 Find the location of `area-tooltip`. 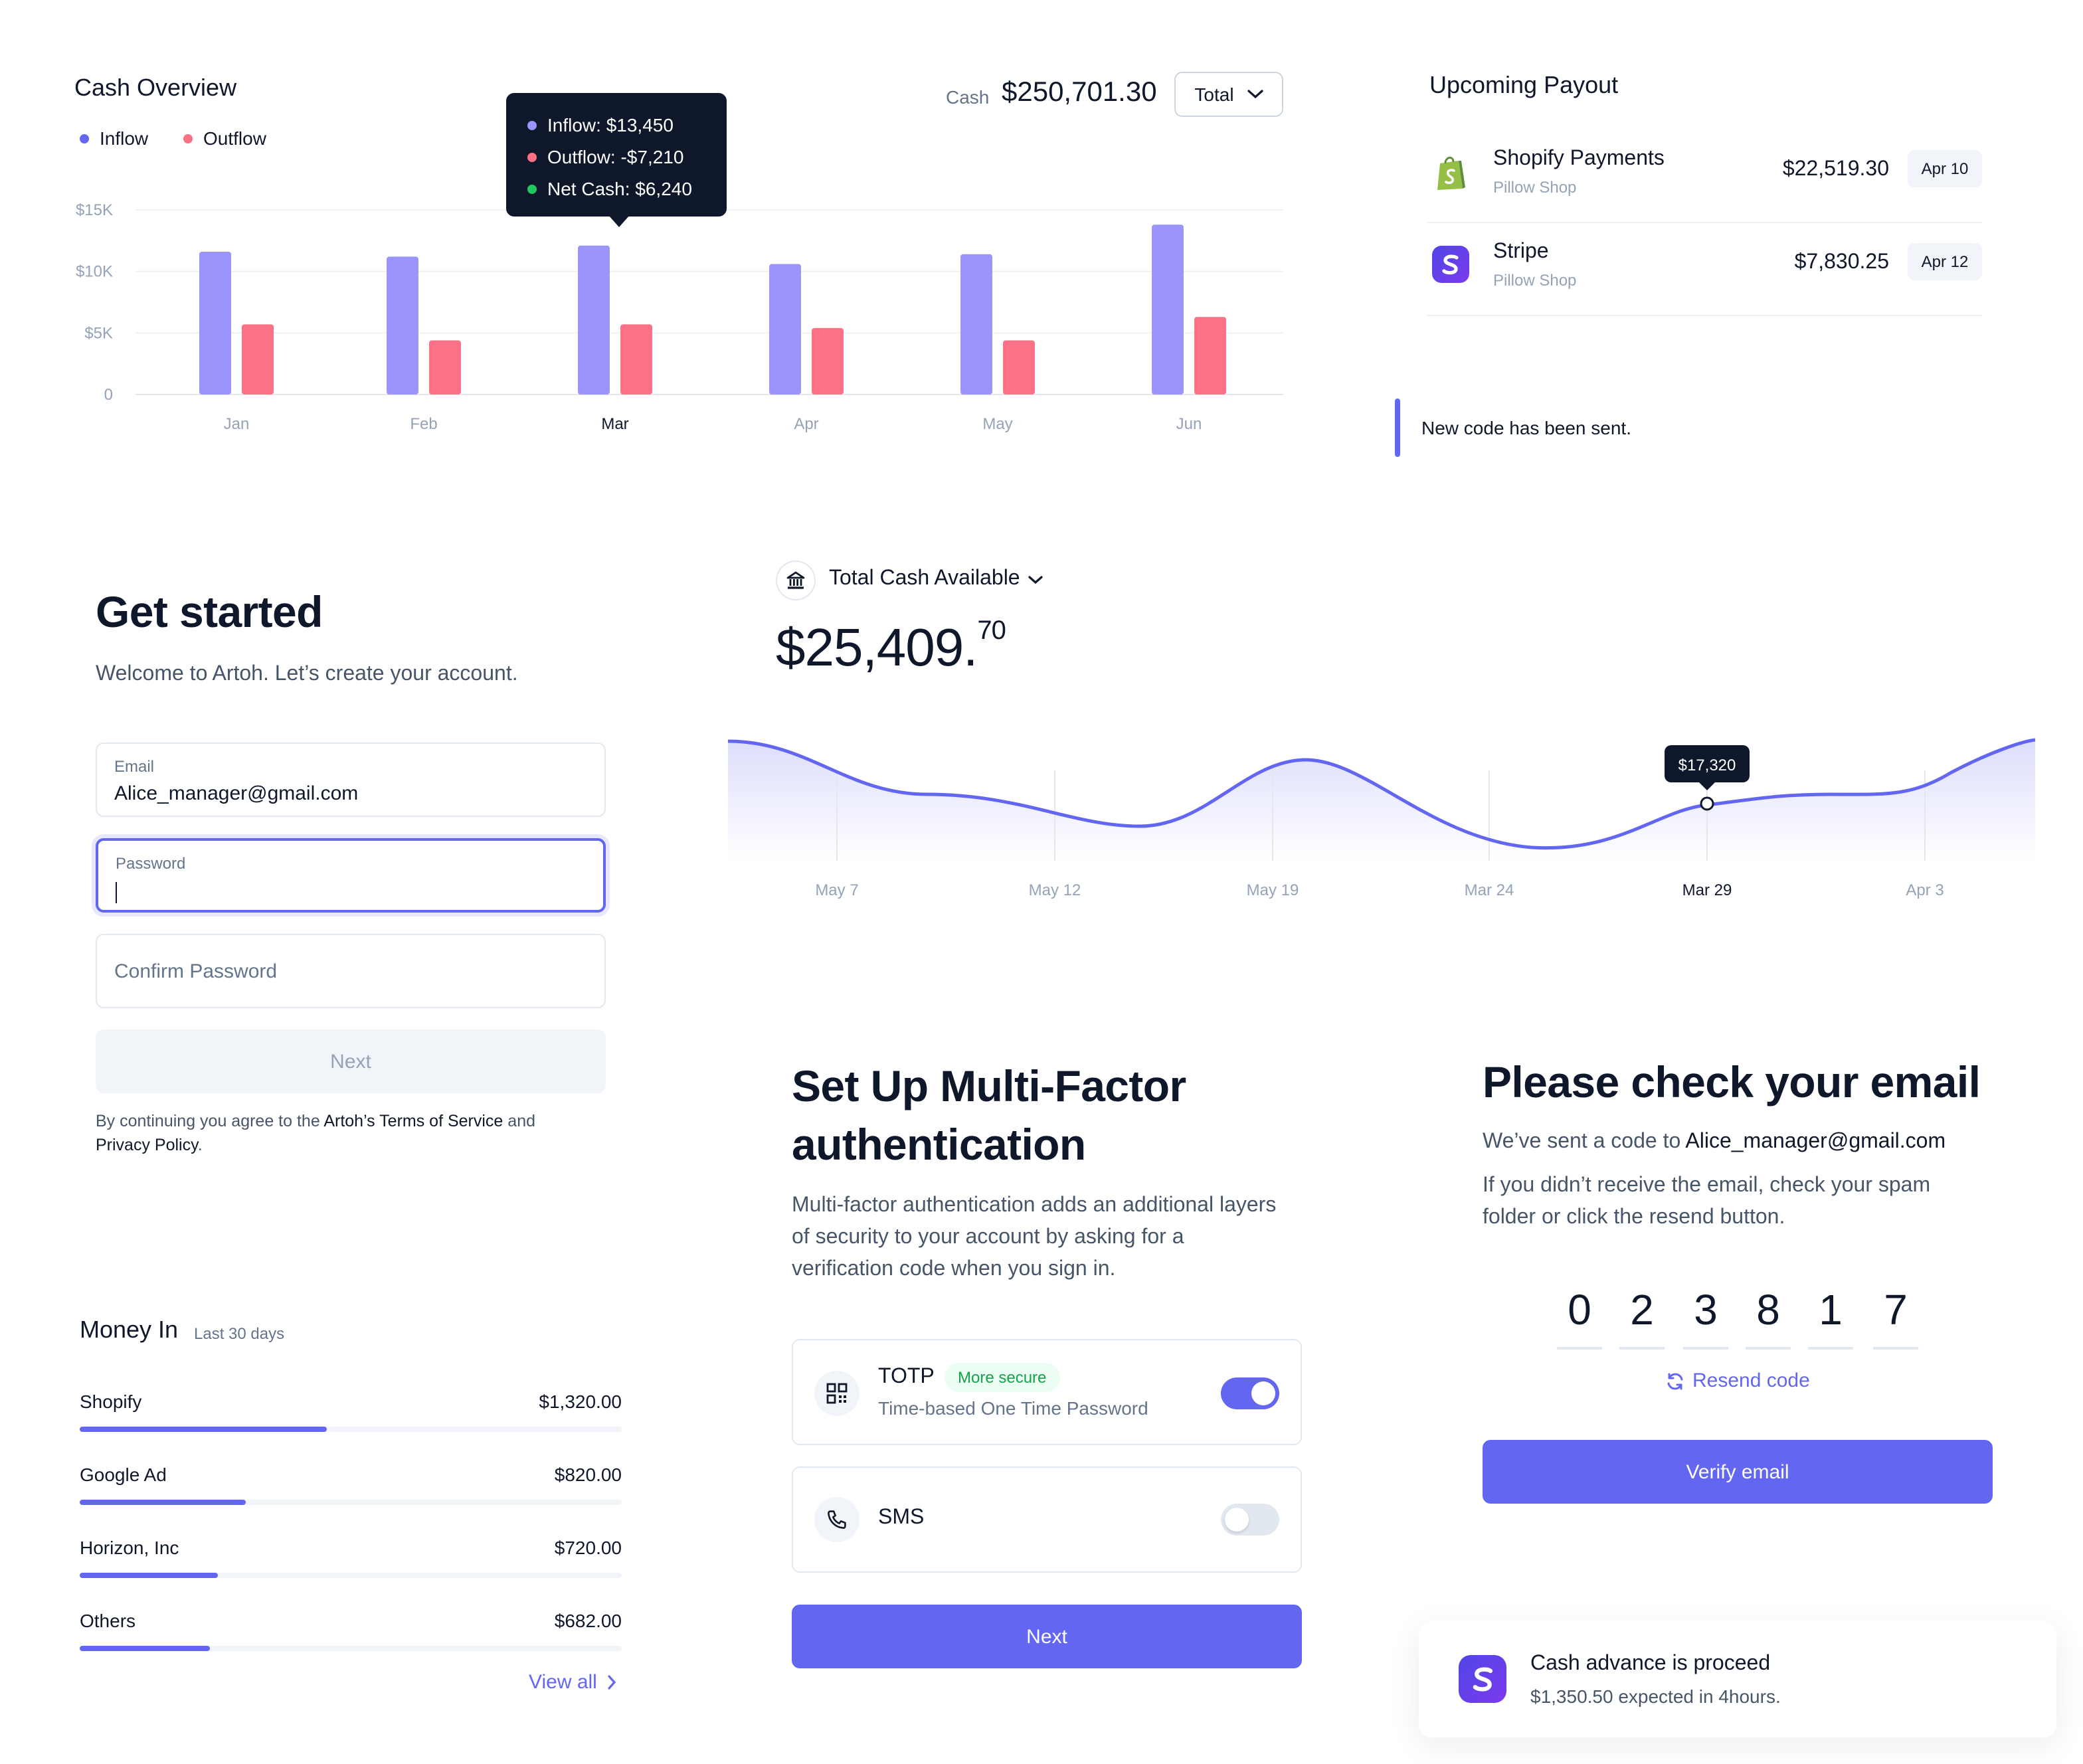

area-tooltip is located at coordinates (1707, 764).